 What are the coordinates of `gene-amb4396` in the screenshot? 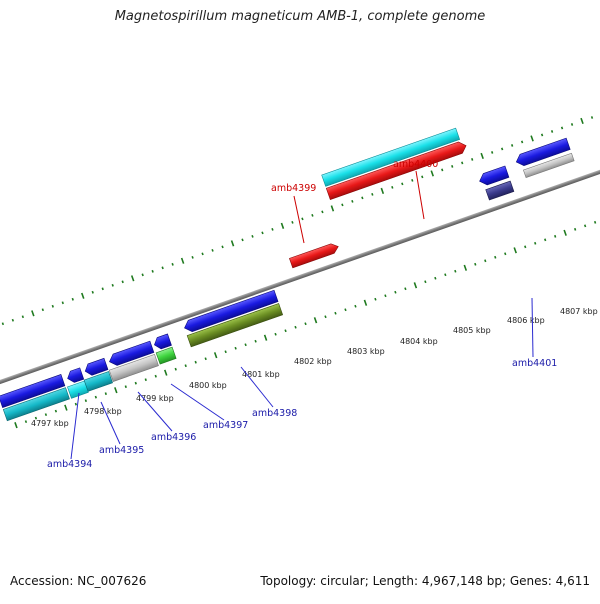 It's located at (131, 353).